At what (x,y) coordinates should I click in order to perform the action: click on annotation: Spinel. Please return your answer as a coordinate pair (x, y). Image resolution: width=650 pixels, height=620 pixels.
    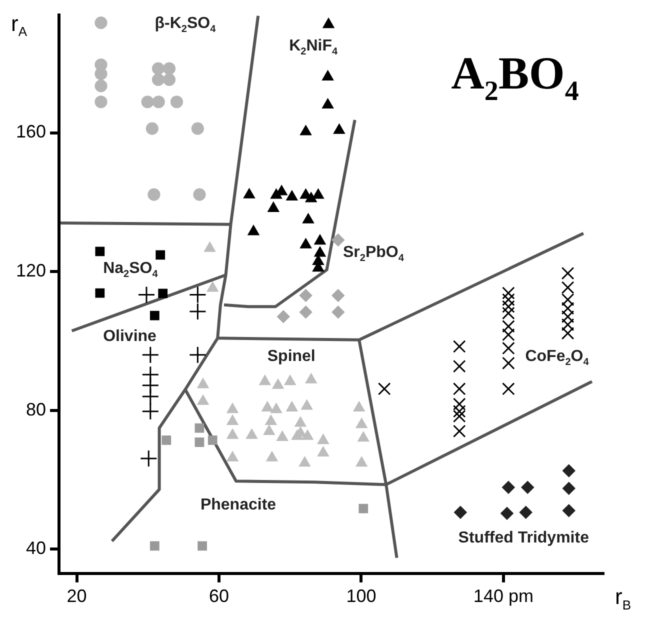
    Looking at the image, I should click on (291, 357).